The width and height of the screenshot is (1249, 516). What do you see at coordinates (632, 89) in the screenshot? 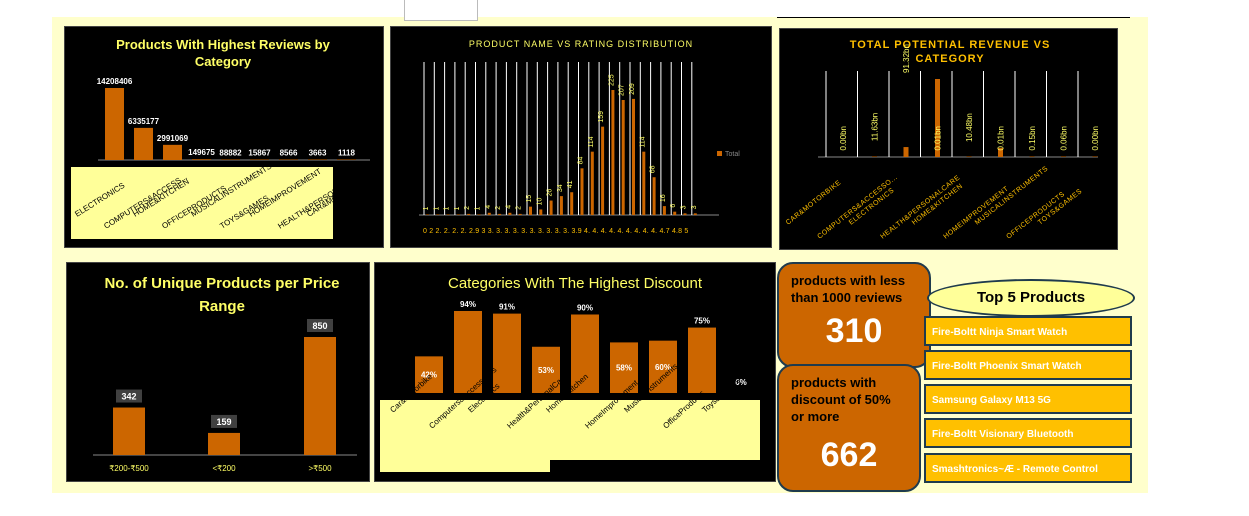
I see `data-label: 209` at bounding box center [632, 89].